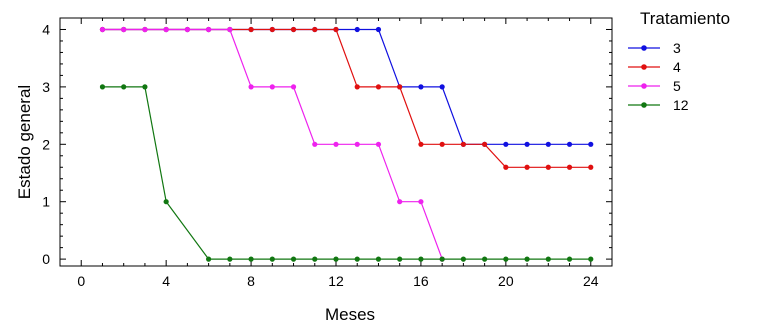 The height and width of the screenshot is (326, 763). I want to click on x-tick-label: 0, so click(81, 281).